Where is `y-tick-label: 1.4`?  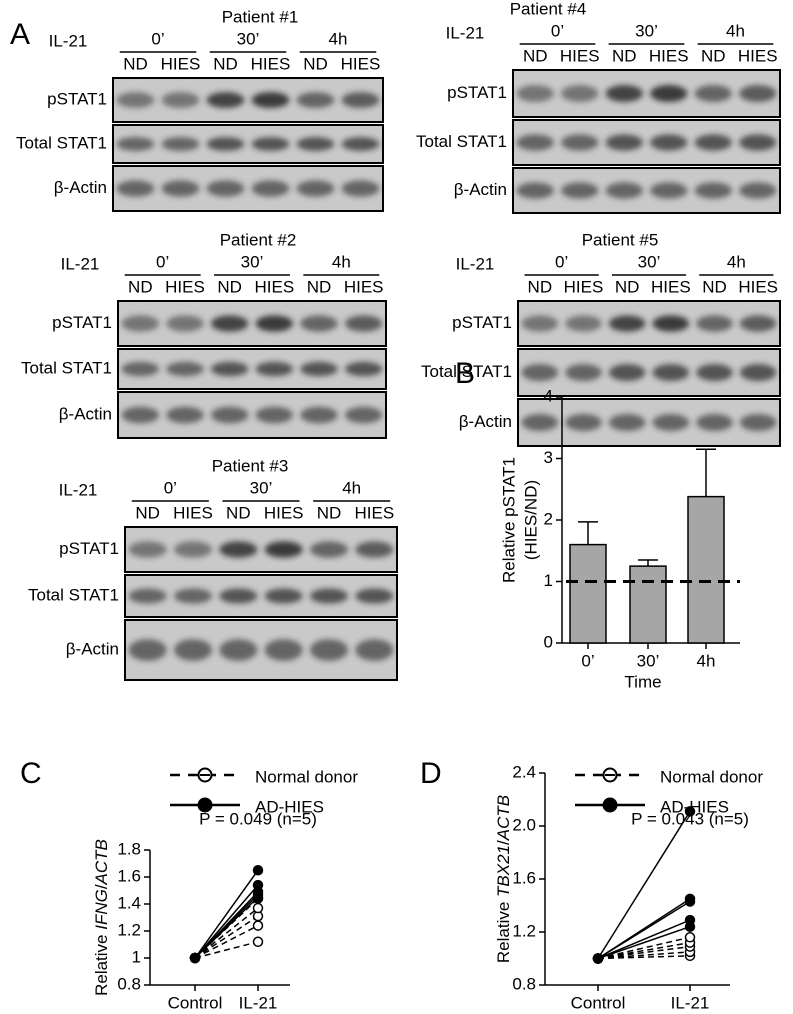 y-tick-label: 1.4 is located at coordinates (129, 902).